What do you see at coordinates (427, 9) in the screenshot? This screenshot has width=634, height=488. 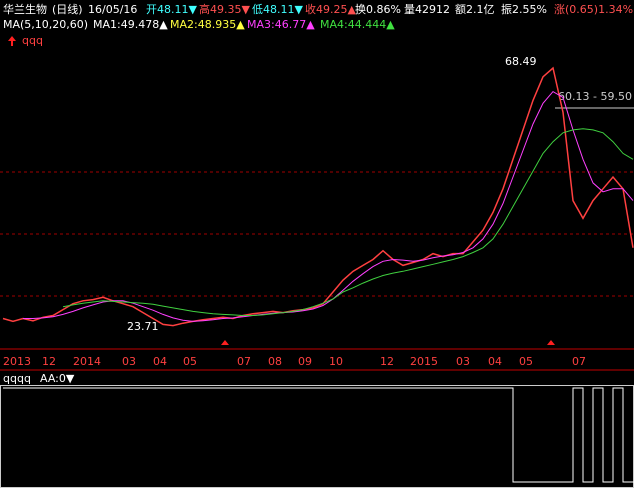 I see `header-volume: 量42912` at bounding box center [427, 9].